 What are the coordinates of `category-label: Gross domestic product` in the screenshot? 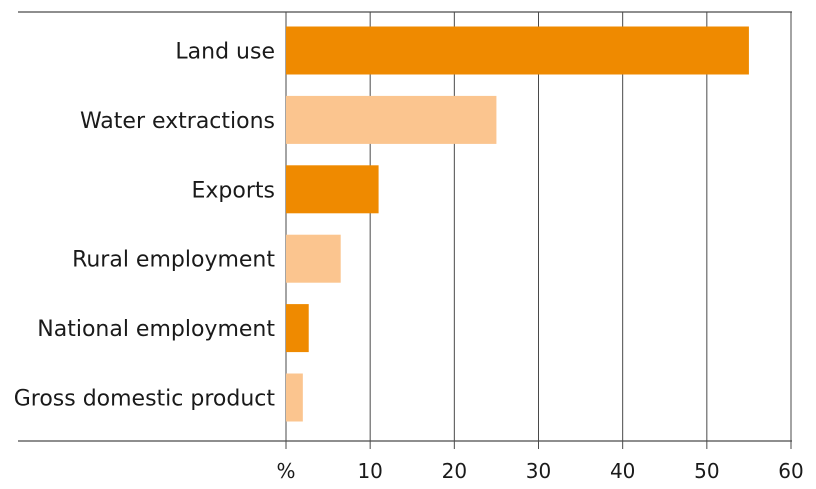 It's located at (145, 399).